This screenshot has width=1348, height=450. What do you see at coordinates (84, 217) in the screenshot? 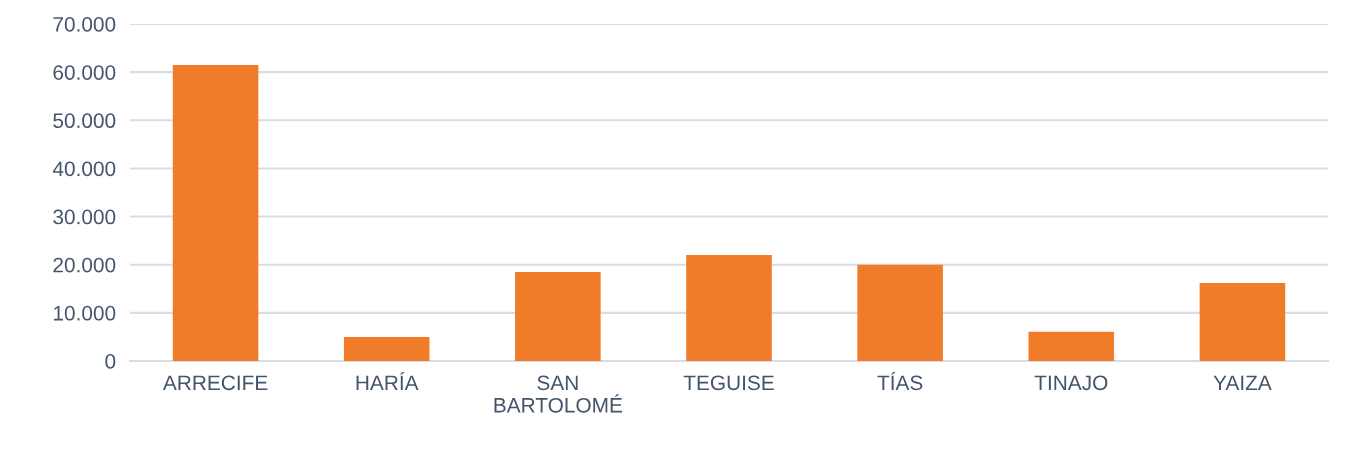
I see `y-tick-label: 30.000` at bounding box center [84, 217].